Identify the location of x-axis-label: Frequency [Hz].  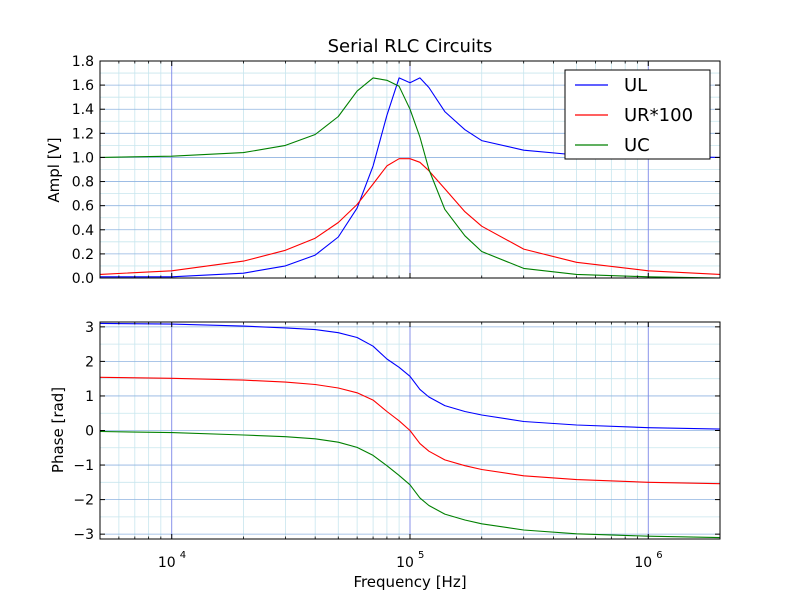
(409, 582).